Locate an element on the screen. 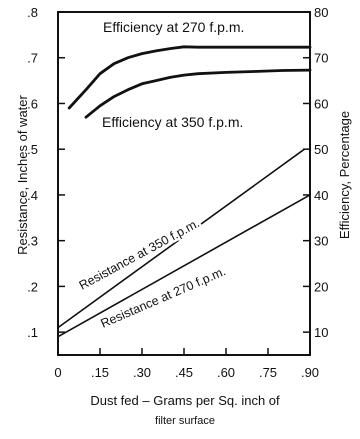  right-axis-title: Efficiency, Percentage is located at coordinates (344, 175).